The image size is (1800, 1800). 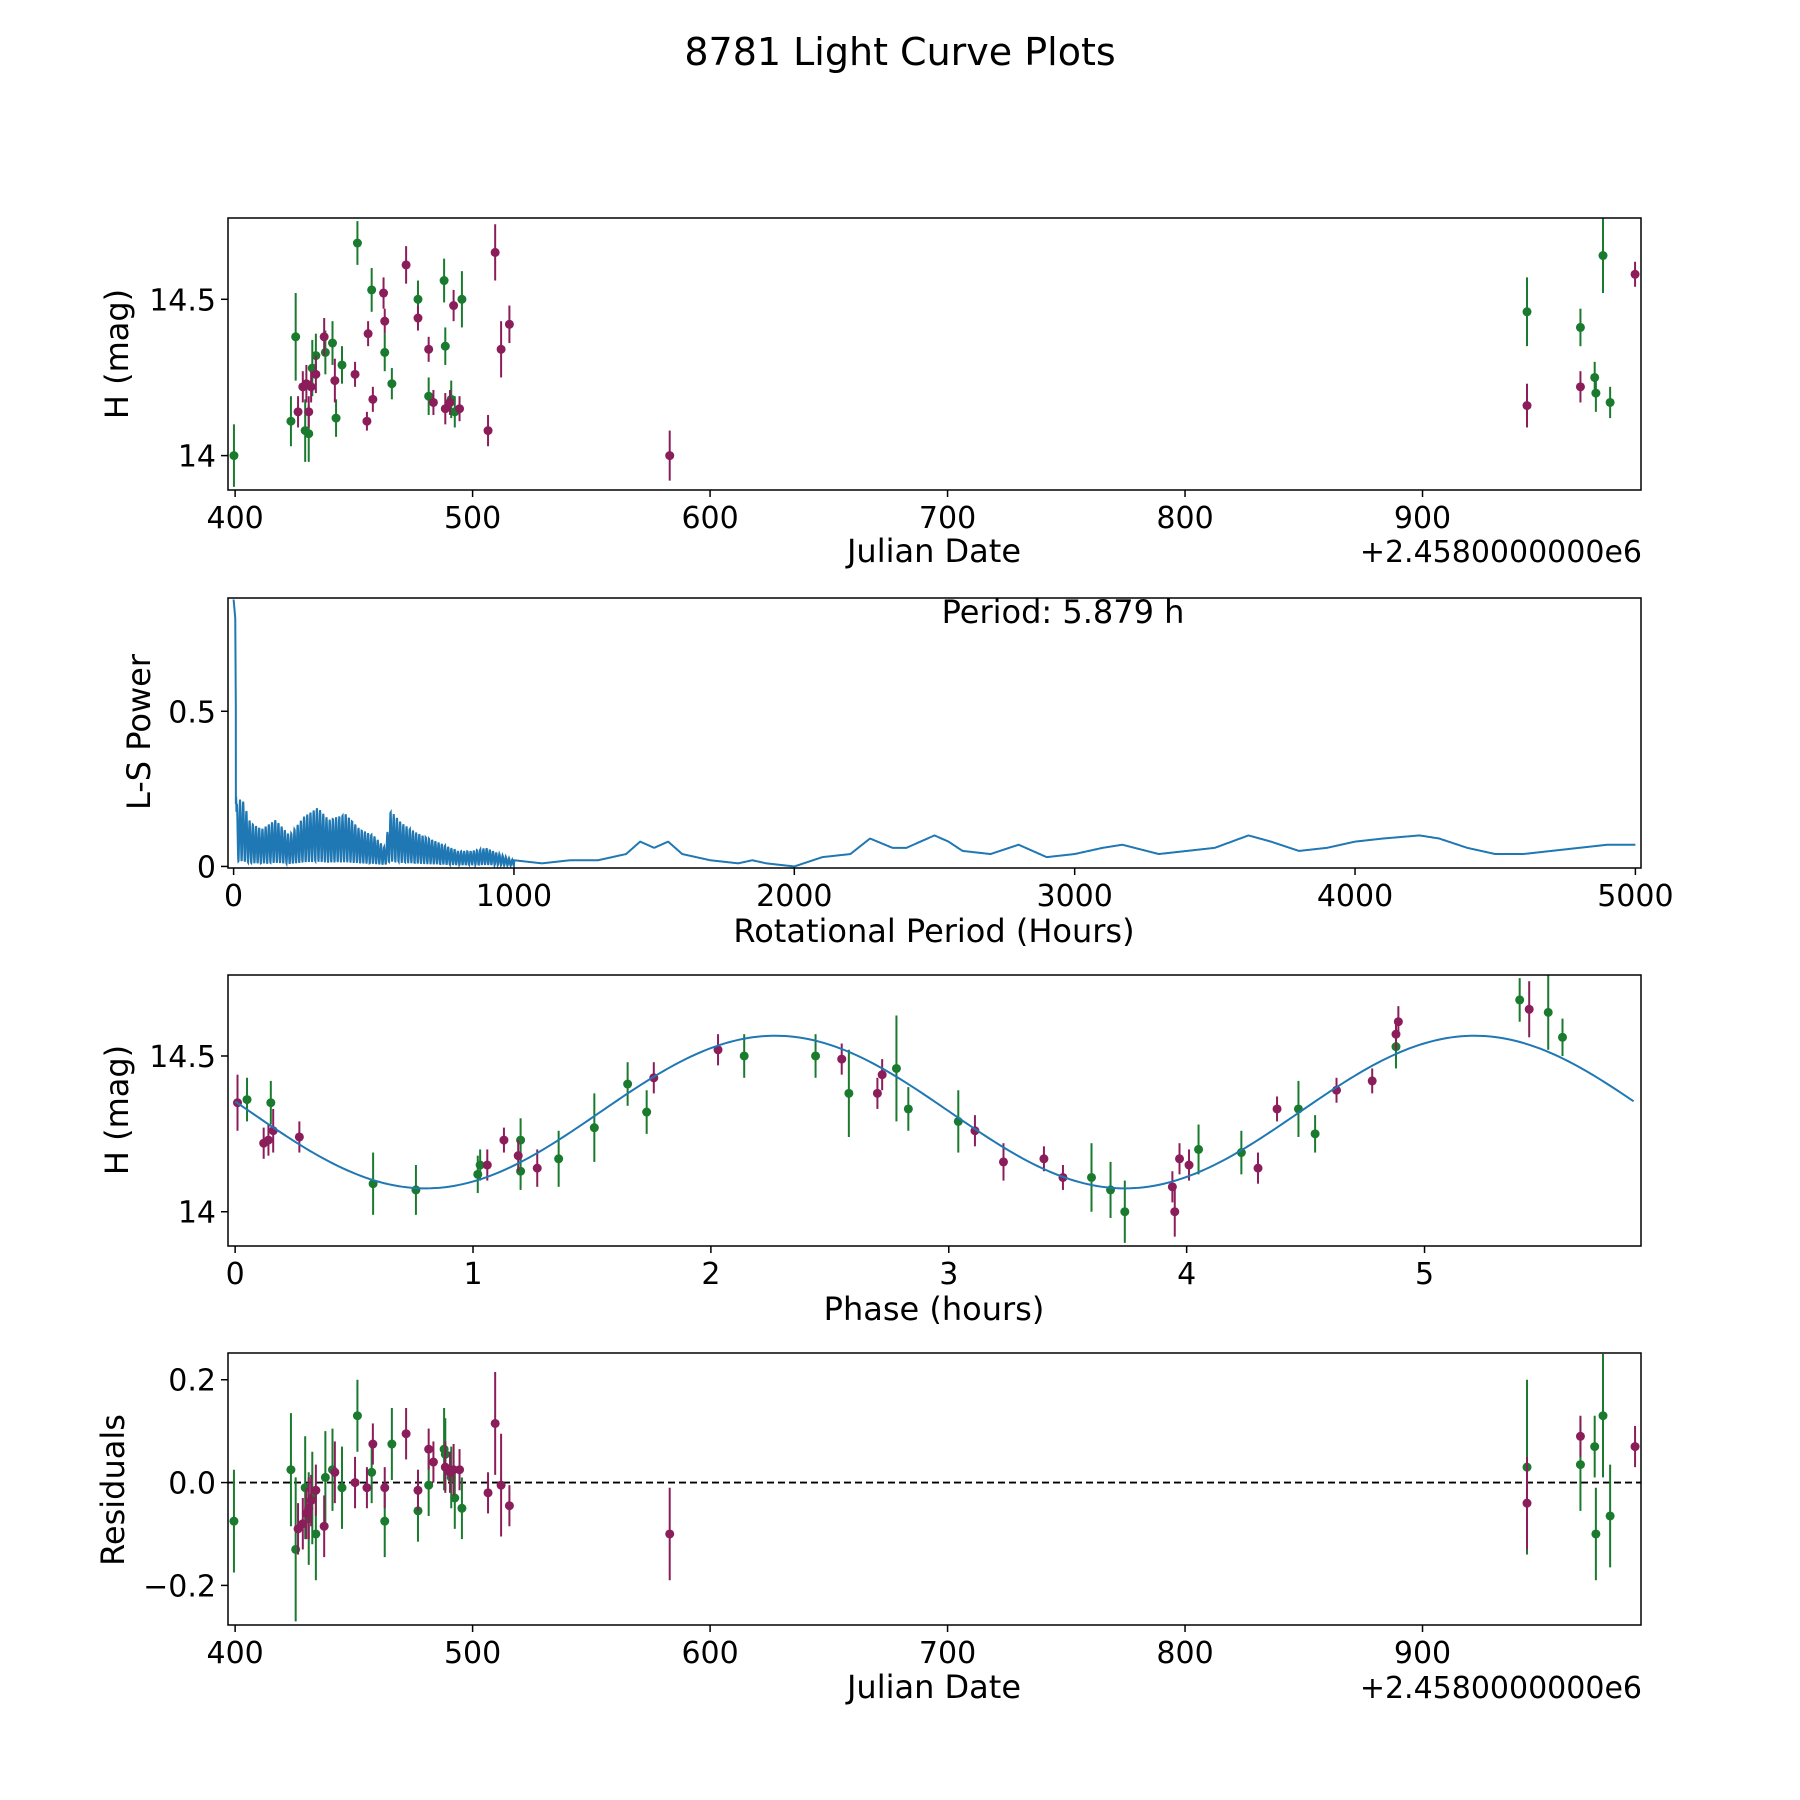 I want to click on y-tick-label: 0.5, so click(x=192, y=712).